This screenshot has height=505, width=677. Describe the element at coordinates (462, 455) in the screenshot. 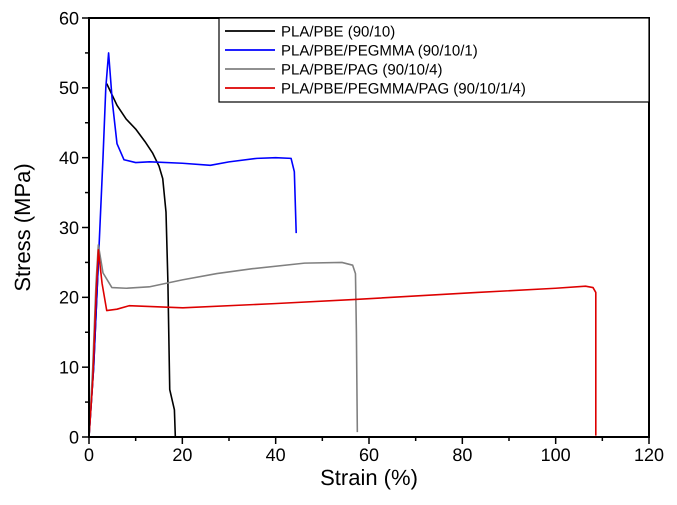

I see `x-tick-label: 80` at that location.